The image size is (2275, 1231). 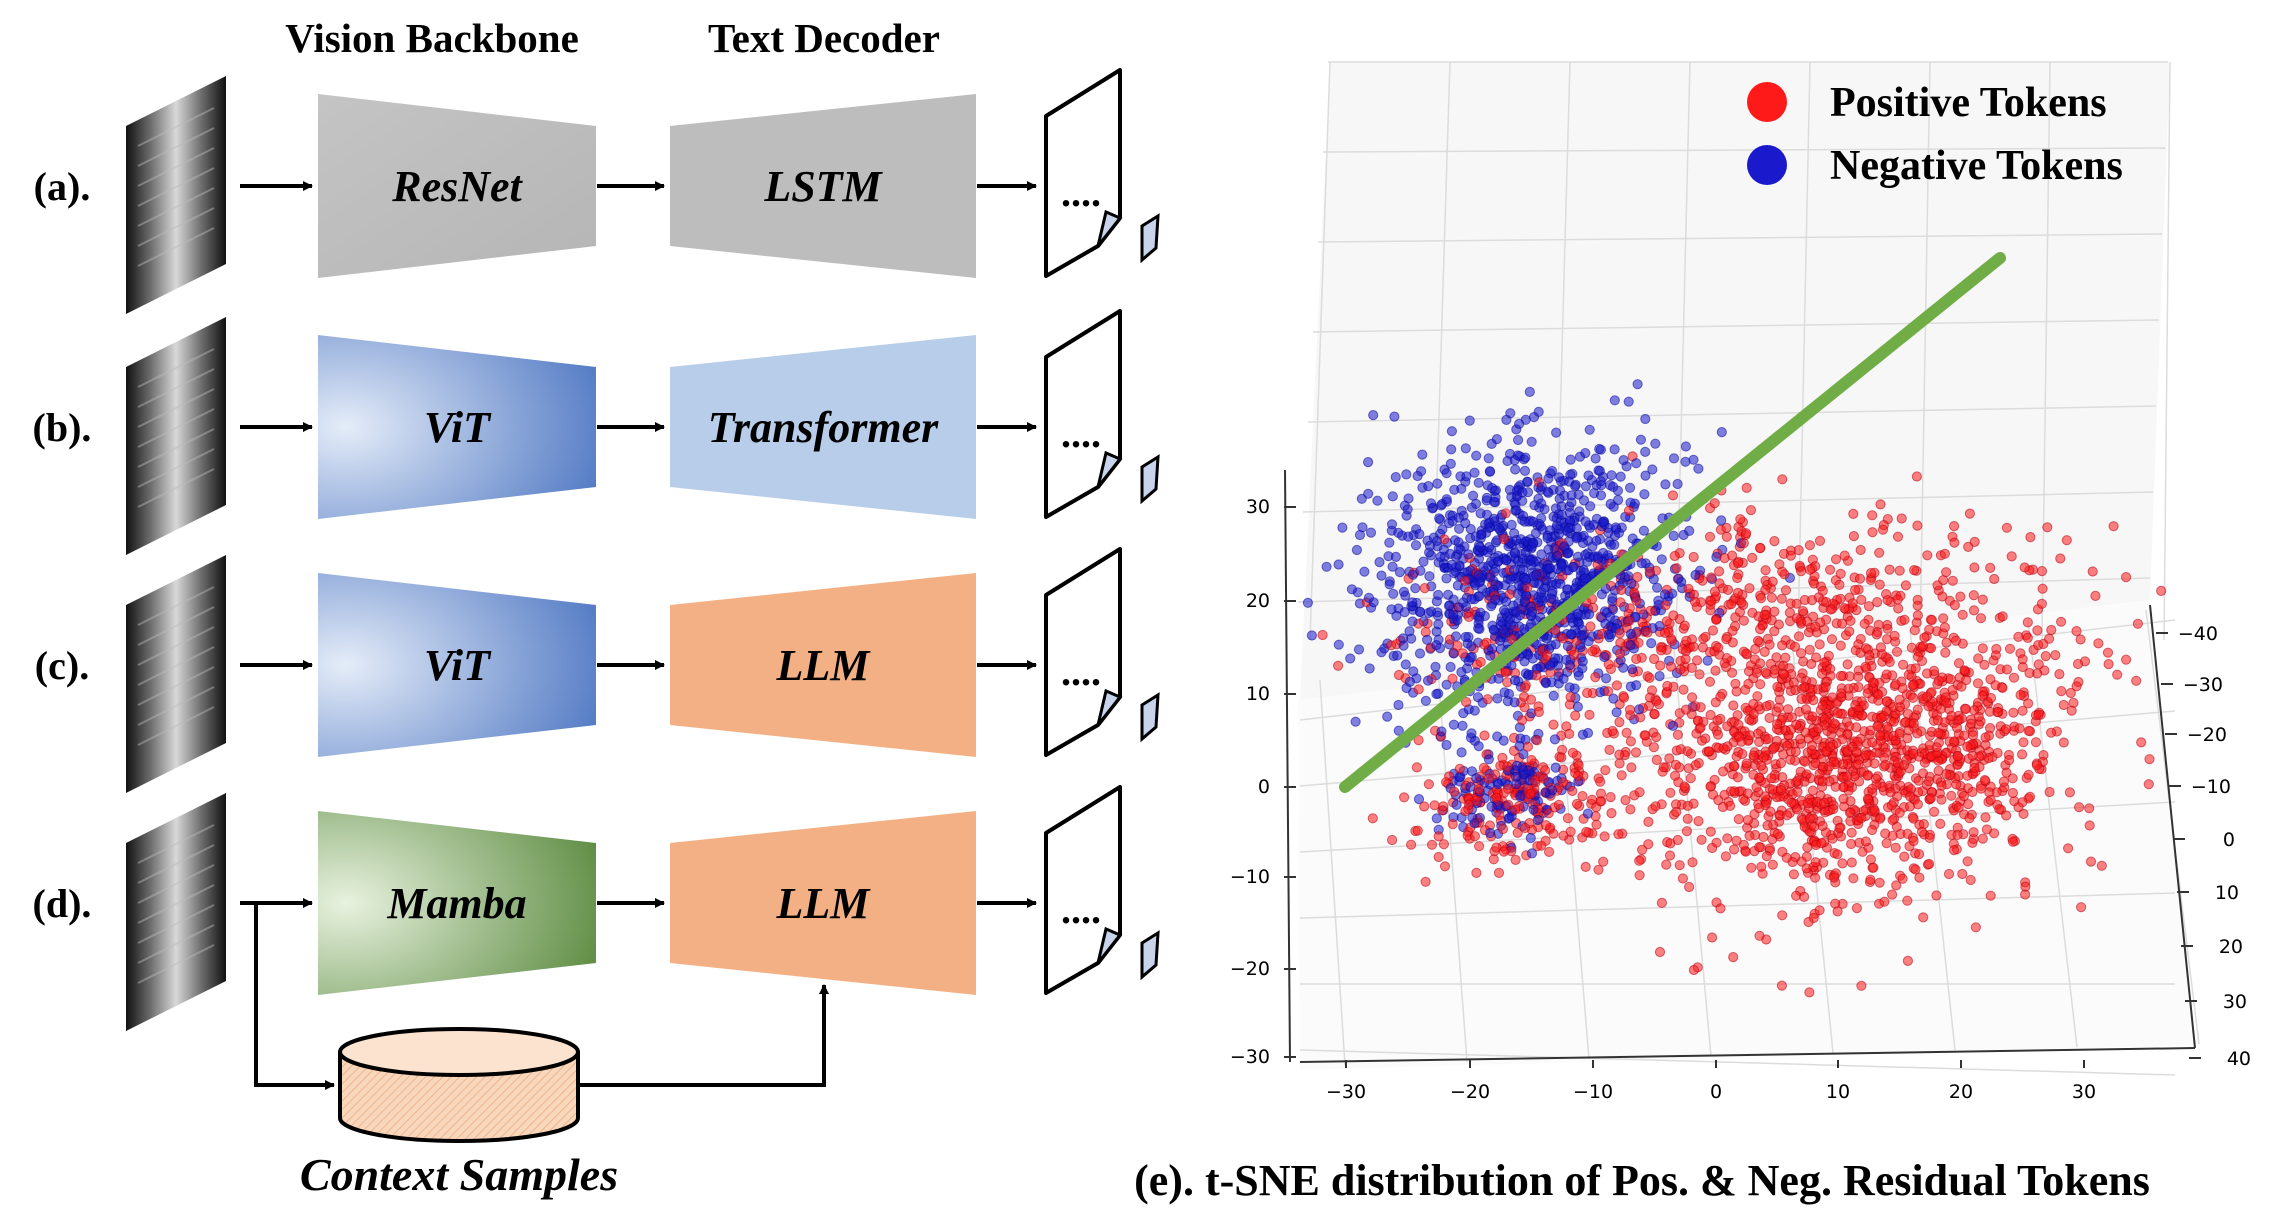 I want to click on y-tick-label: 40, so click(x=2239, y=1059).